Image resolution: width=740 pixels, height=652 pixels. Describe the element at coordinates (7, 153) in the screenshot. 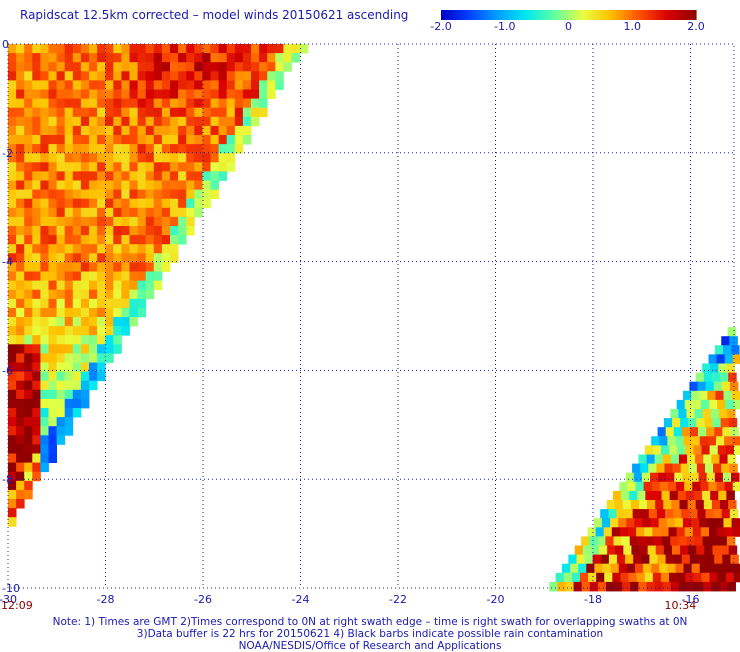

I see `y-tick-label: -2` at that location.